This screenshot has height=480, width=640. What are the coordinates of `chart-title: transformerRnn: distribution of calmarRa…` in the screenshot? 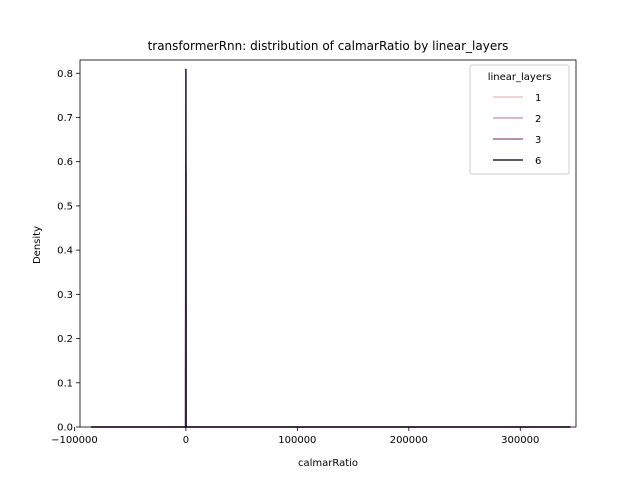 It's located at (328, 46).